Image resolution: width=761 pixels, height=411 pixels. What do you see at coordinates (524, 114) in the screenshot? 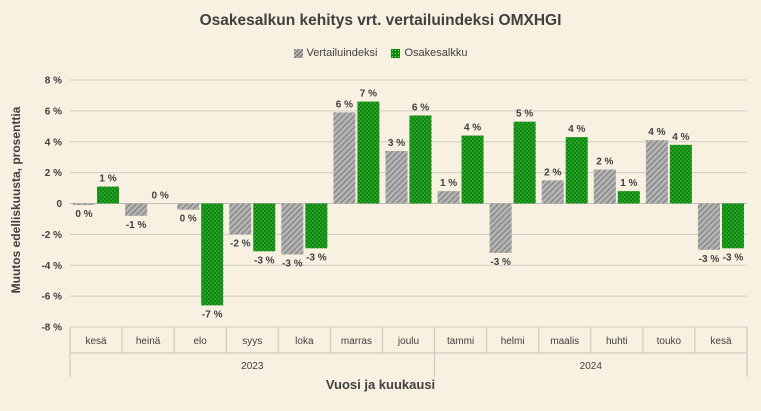
I see `data-label: 5 %` at bounding box center [524, 114].